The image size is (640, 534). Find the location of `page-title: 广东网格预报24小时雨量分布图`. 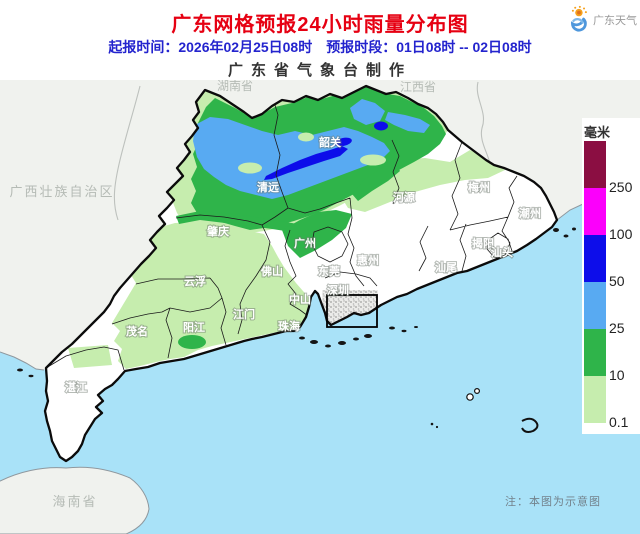

page-title: 广东网格预报24小时雨量分布图 is located at coordinates (320, 25).